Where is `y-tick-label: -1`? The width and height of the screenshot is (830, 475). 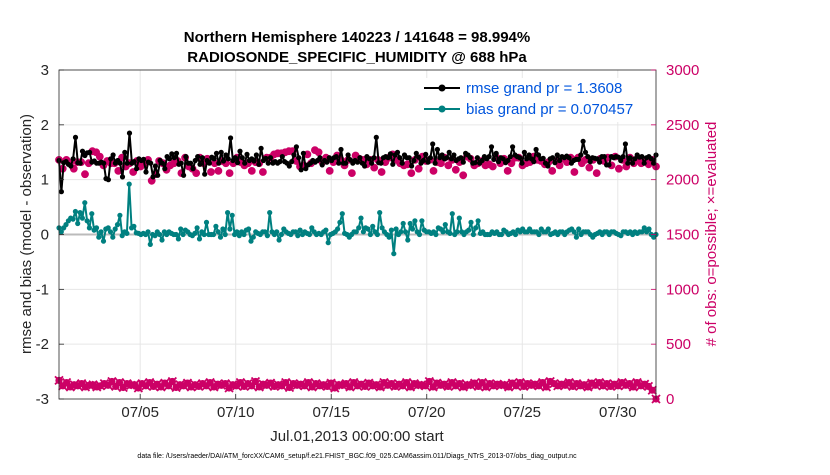
y-tick-label: -1 is located at coordinates (42, 289).